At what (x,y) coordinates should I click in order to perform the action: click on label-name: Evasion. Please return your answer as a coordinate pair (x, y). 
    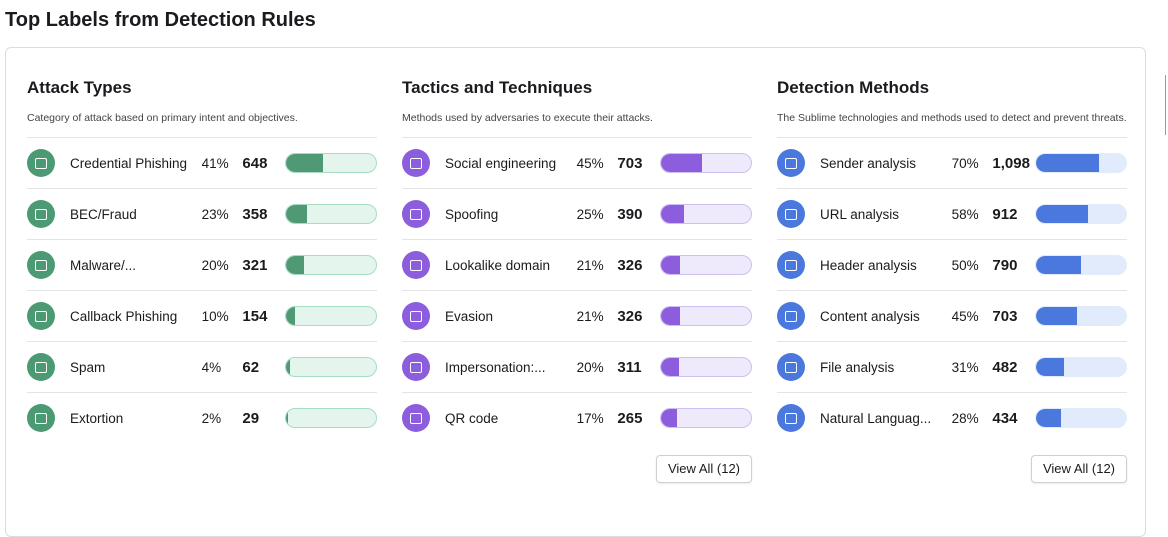
    Looking at the image, I should click on (469, 316).